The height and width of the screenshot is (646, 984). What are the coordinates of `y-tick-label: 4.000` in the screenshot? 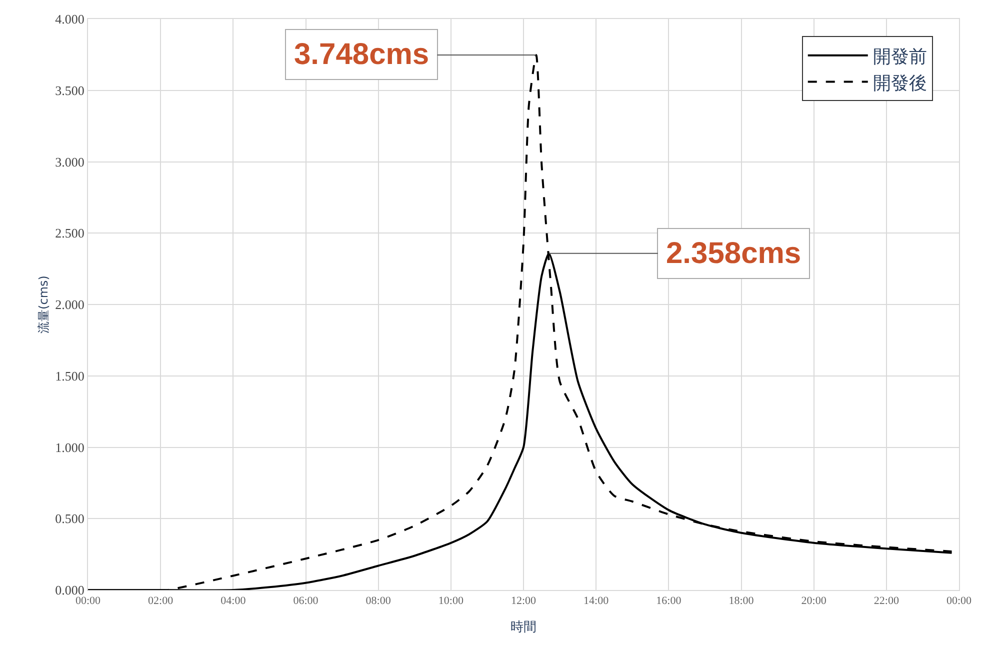 It's located at (69, 19).